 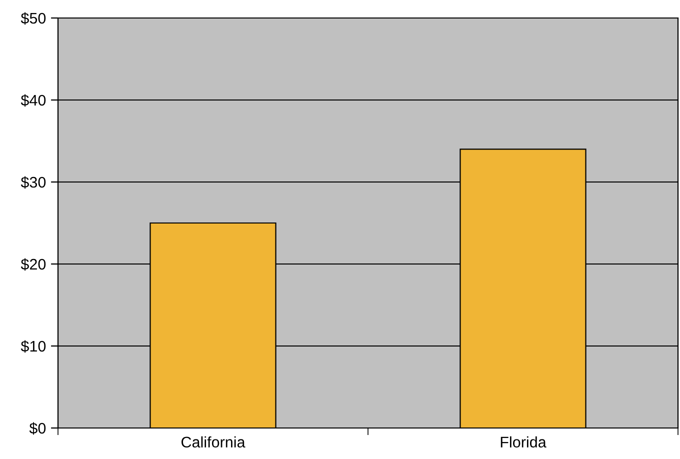 What do you see at coordinates (523, 442) in the screenshot?
I see `x-tick-label: Florida` at bounding box center [523, 442].